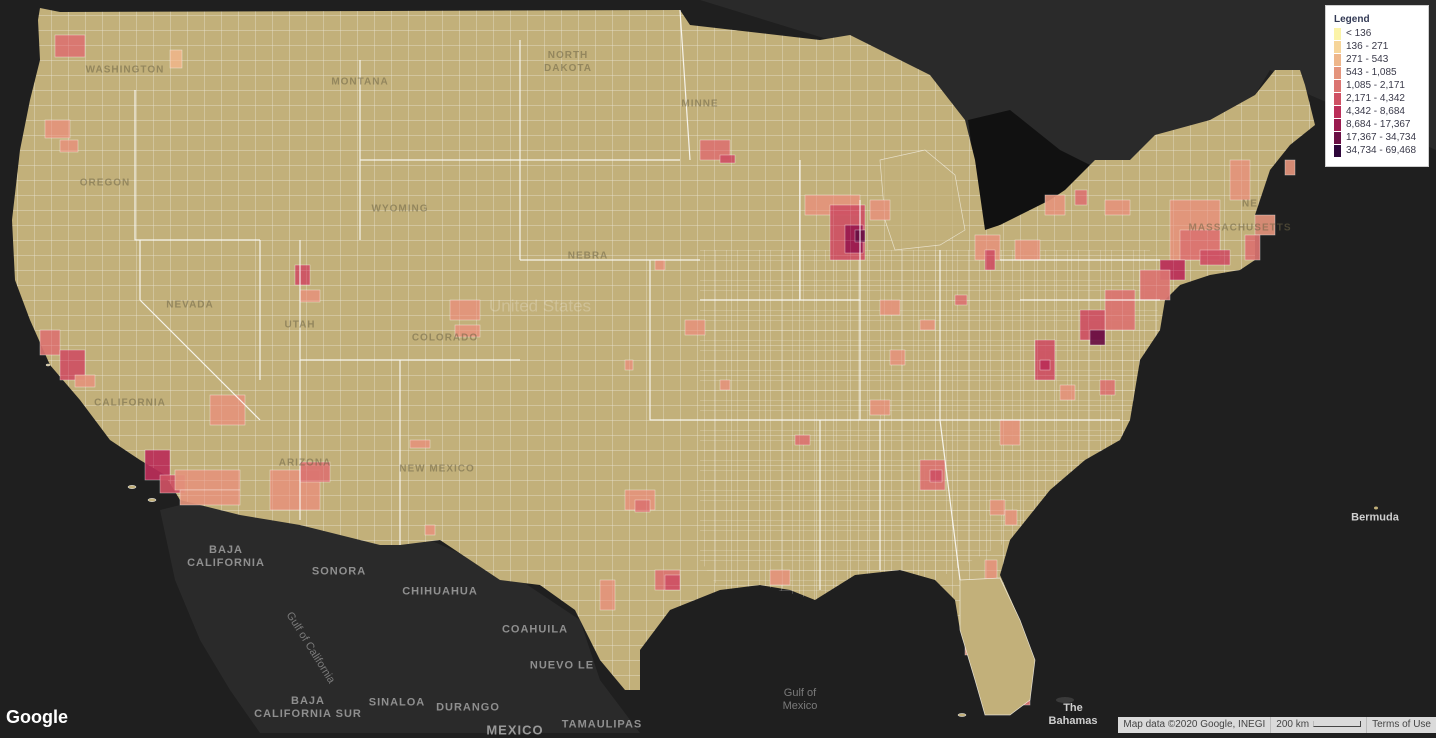  Describe the element at coordinates (997, 646) in the screenshot. I see `florida` at that location.